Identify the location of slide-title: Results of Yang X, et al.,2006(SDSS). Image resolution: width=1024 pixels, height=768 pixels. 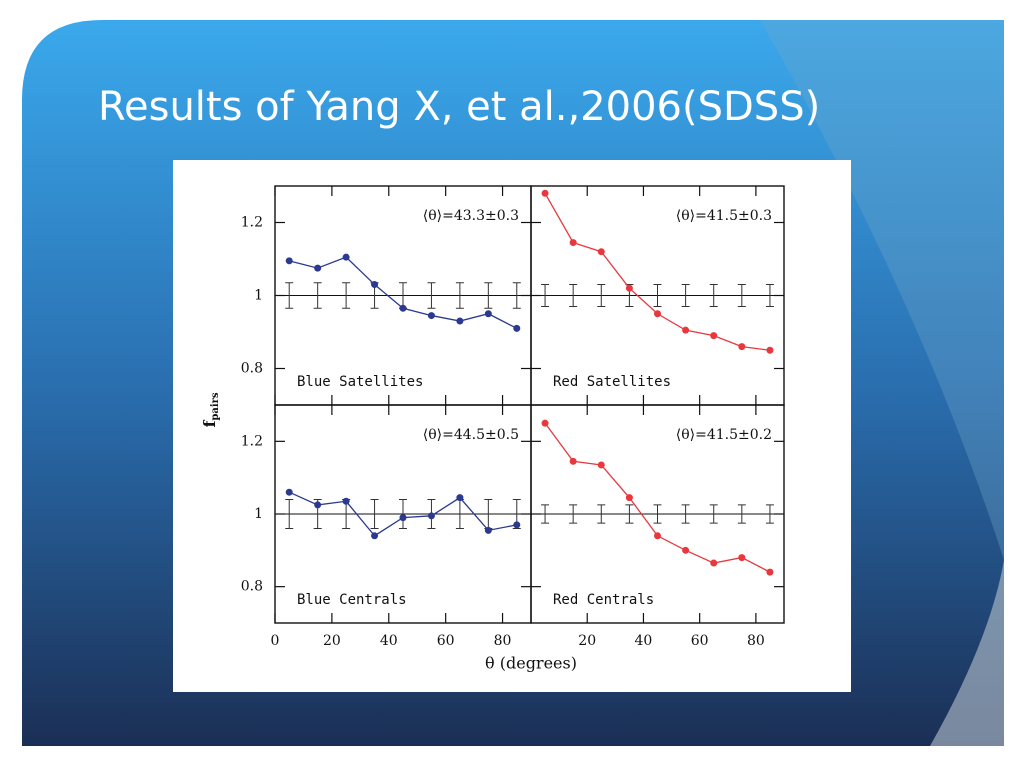
(459, 107).